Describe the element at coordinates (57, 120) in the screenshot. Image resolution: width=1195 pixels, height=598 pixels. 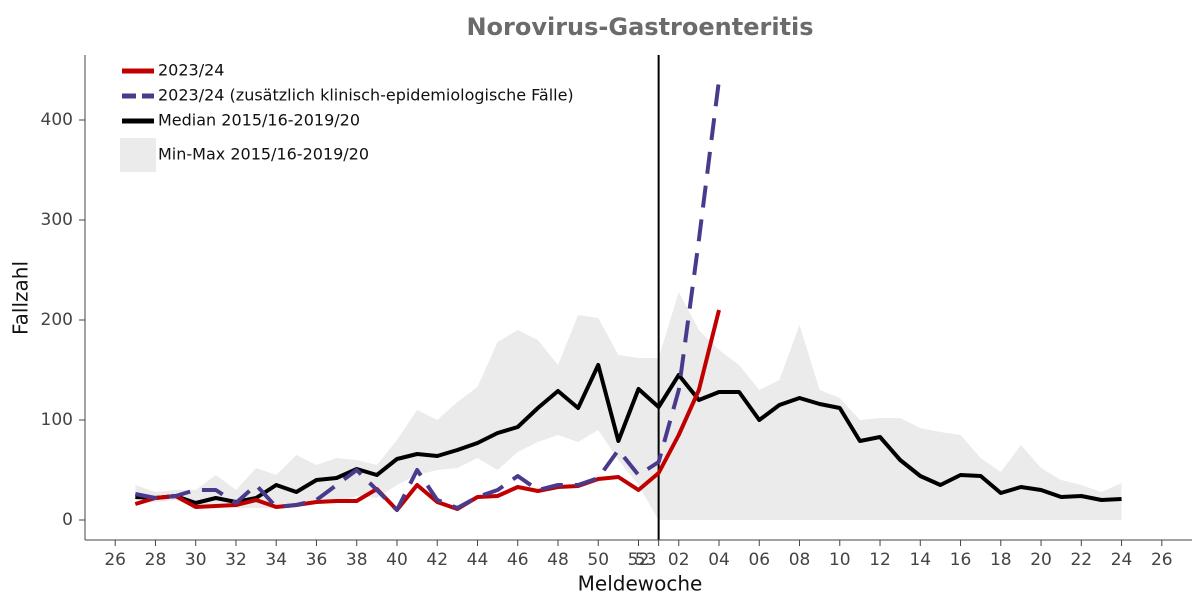
I see `y-tick-label: 400` at that location.